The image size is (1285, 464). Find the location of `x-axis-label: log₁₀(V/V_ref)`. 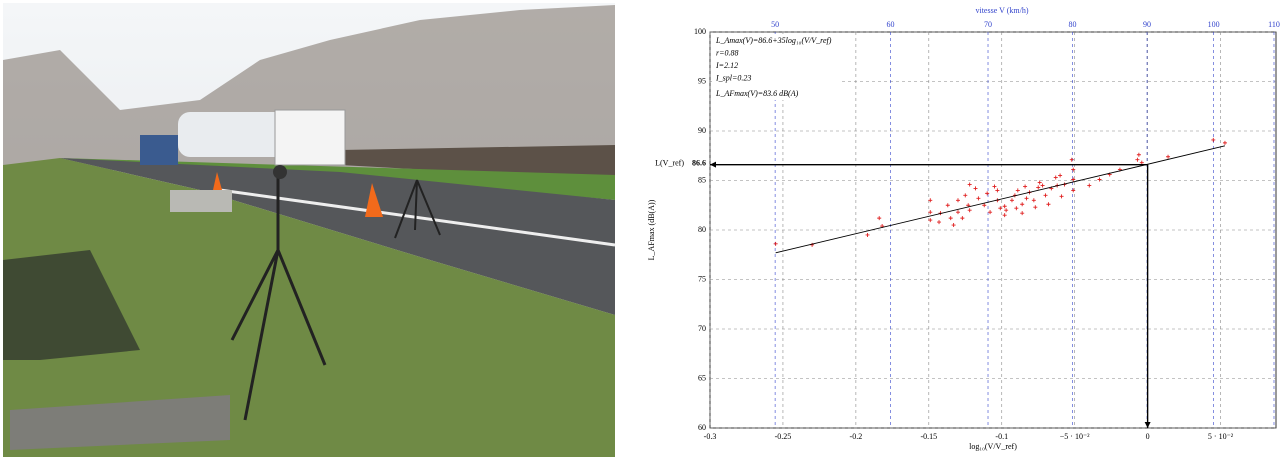

x-axis-label: log₁₀(V/V_ref) is located at coordinates (993, 446).